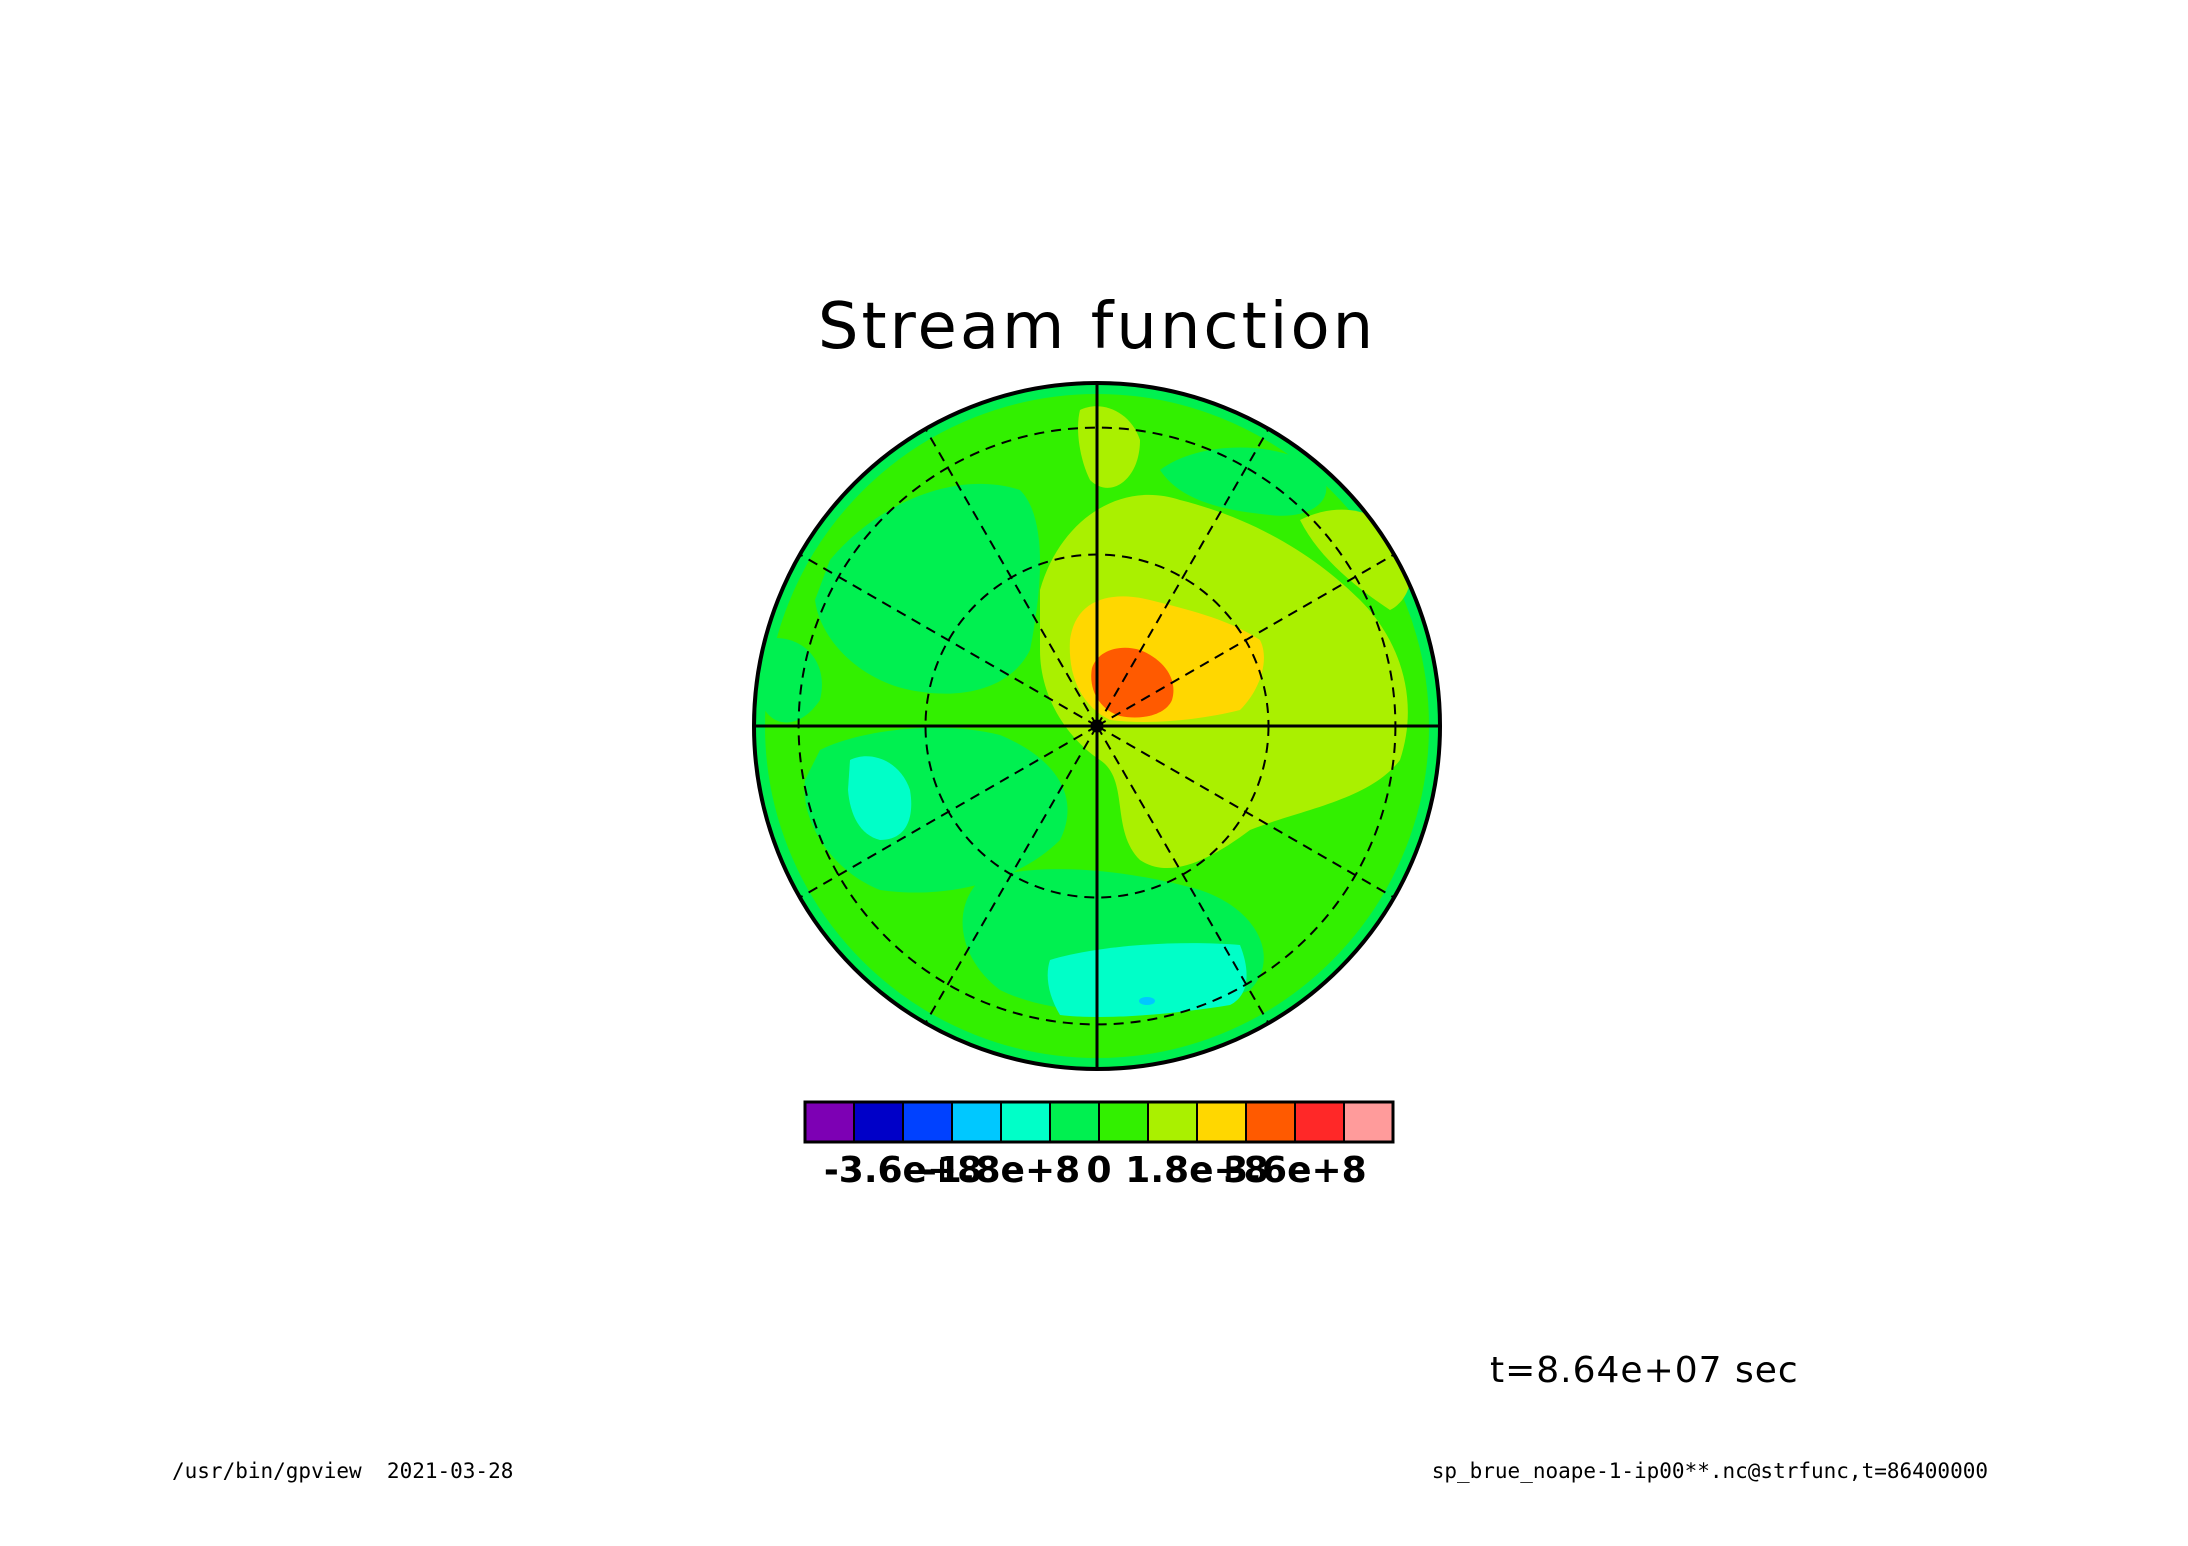 This screenshot has height=1546, width=2188. I want to click on map-boundary, so click(1097, 726).